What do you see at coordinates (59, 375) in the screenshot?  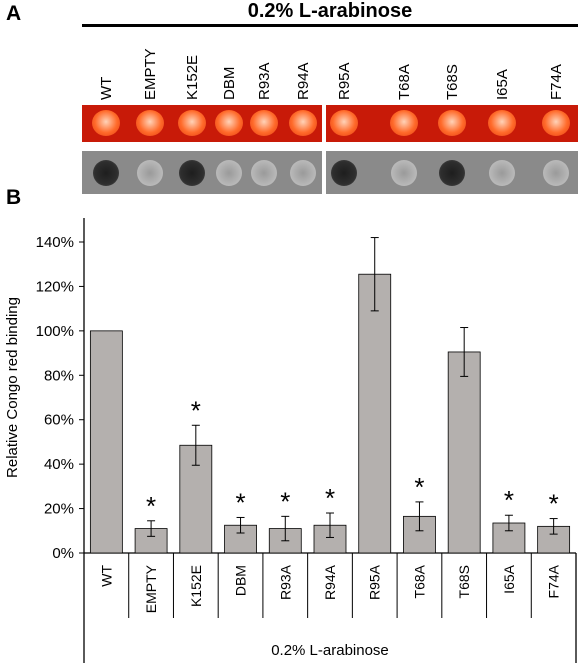 I see `y-tick-label: 80%` at bounding box center [59, 375].